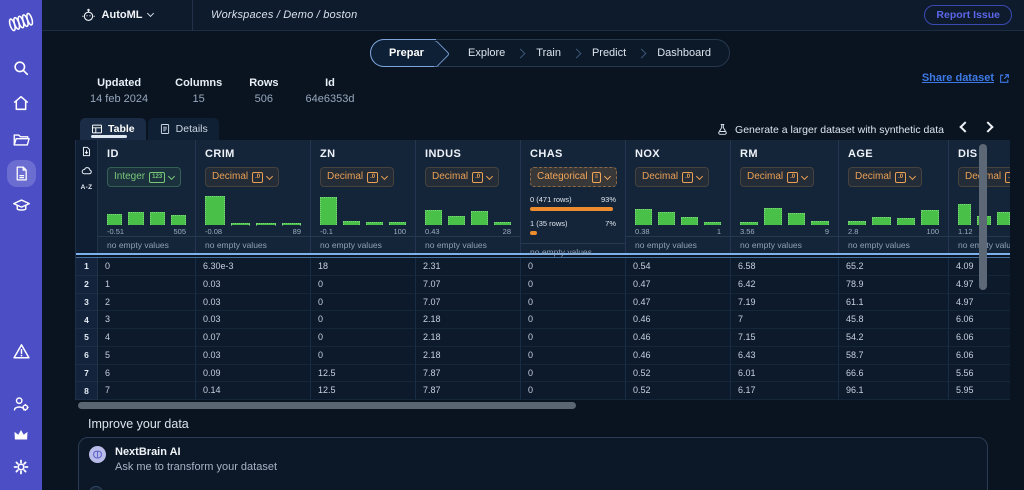  I want to click on table-cell: 2.31, so click(468, 267).